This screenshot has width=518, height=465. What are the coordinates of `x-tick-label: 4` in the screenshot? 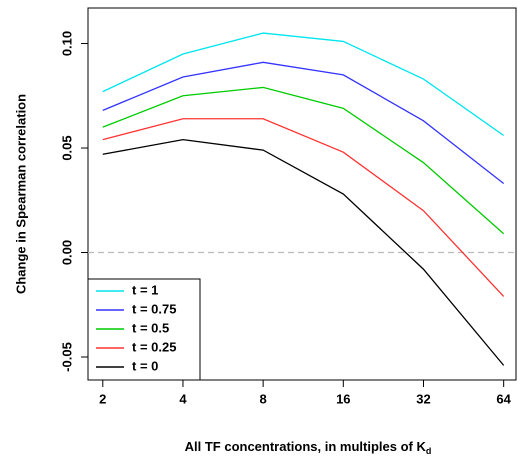 It's located at (183, 398).